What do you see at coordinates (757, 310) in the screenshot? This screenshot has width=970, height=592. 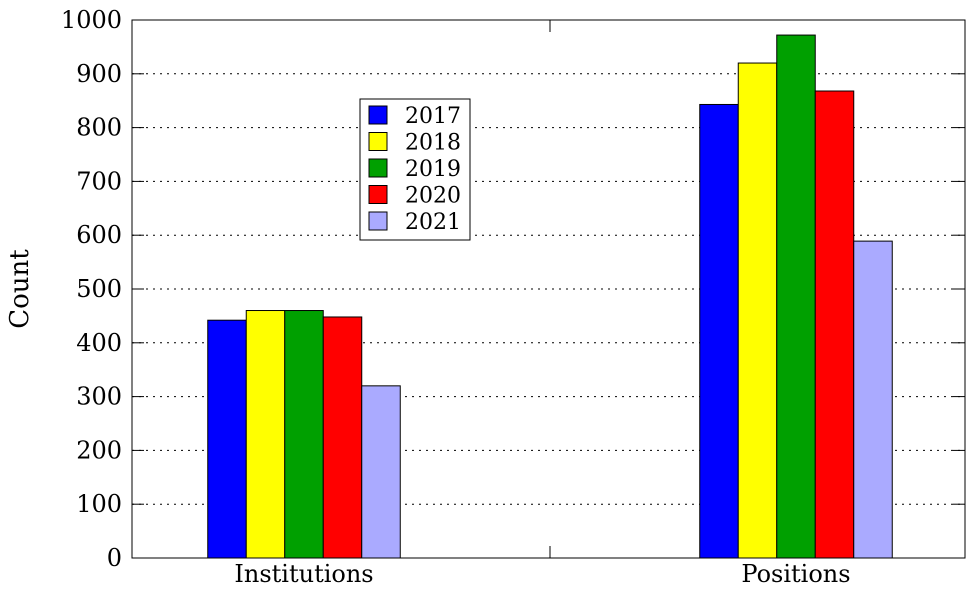 I see `bar-2018-positions` at bounding box center [757, 310].